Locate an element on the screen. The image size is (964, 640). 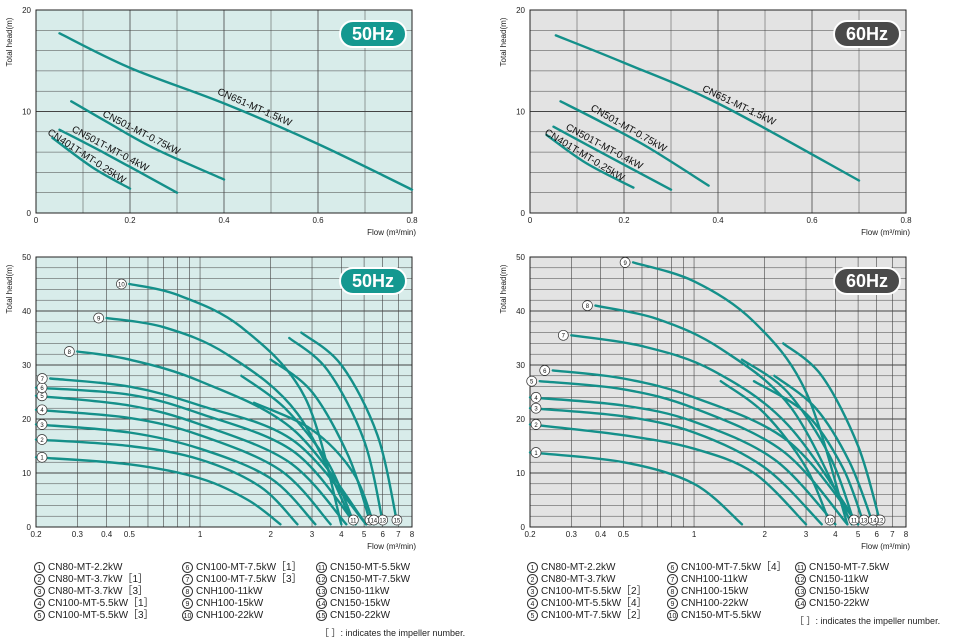
legend-item: 12 CN150-MT-7.5kW is located at coordinates (363, 580).